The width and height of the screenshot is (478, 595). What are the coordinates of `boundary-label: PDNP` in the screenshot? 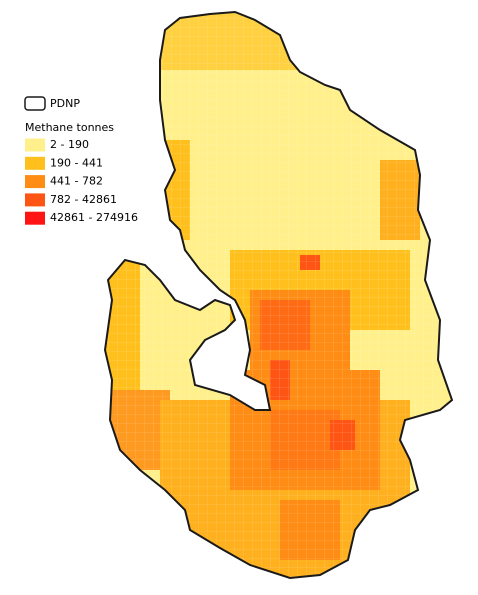 It's located at (65, 103).